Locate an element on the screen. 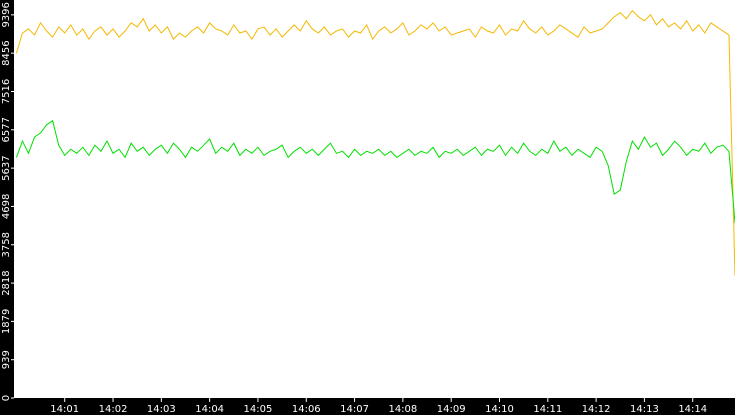 This screenshot has width=735, height=415. y-tick-label: 4698 is located at coordinates (6, 206).